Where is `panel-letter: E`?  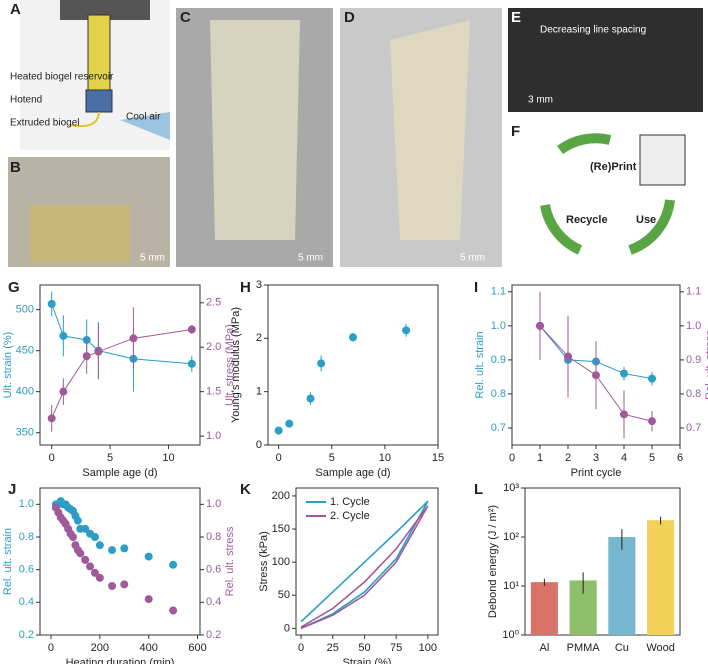
panel-letter: E is located at coordinates (516, 17).